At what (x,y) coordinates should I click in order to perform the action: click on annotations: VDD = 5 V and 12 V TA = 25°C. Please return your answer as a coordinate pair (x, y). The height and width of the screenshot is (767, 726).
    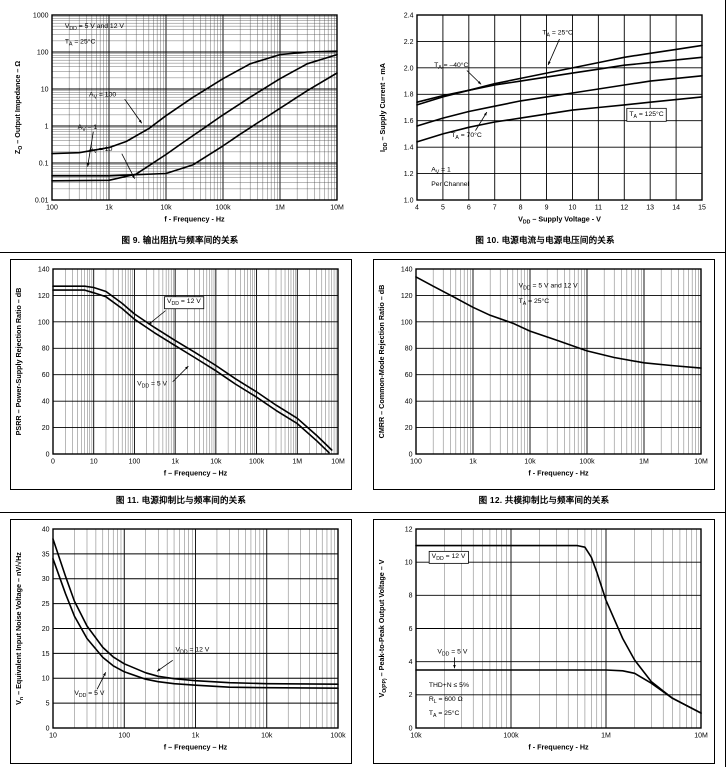
    Looking at the image, I should click on (549, 295).